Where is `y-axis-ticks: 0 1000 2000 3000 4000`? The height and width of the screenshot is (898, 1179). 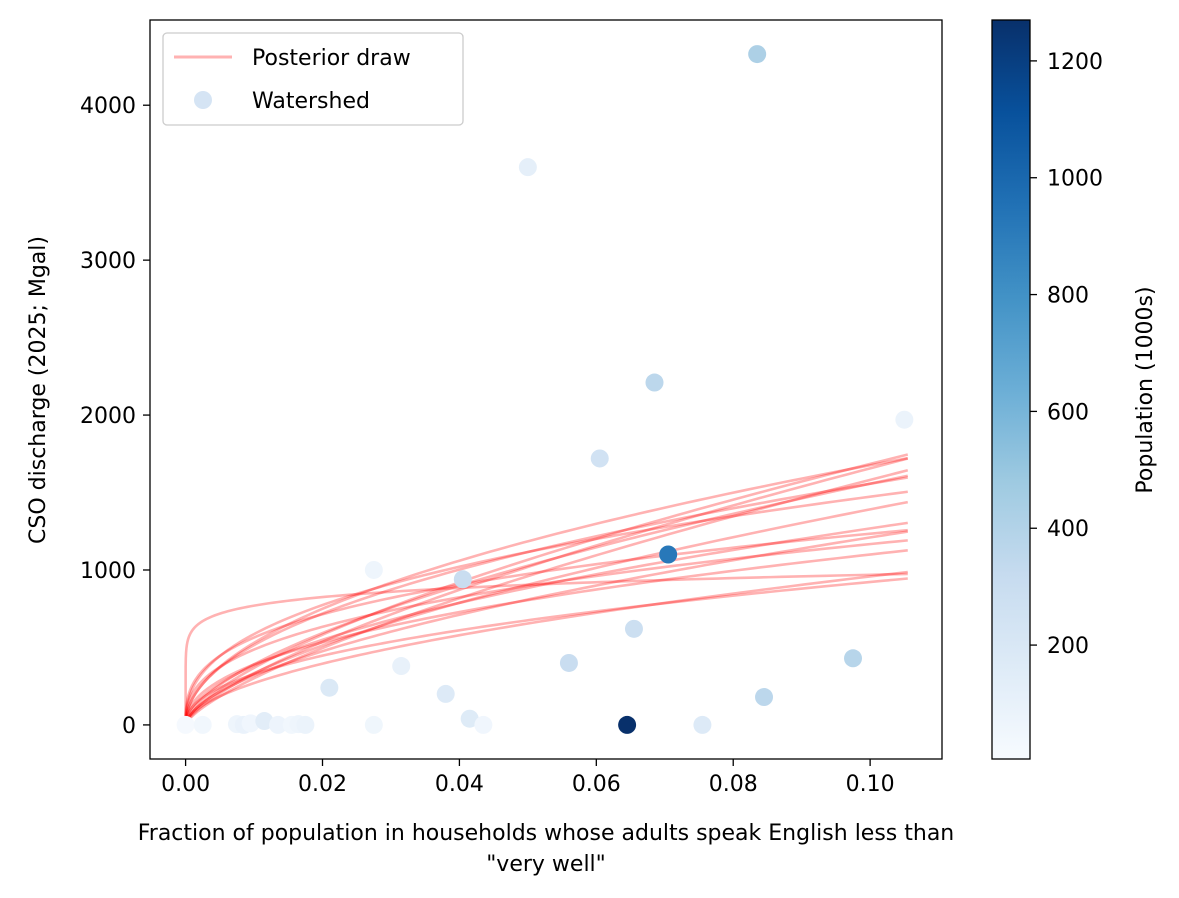 y-axis-ticks: 0 1000 2000 3000 4000 is located at coordinates (115, 416).